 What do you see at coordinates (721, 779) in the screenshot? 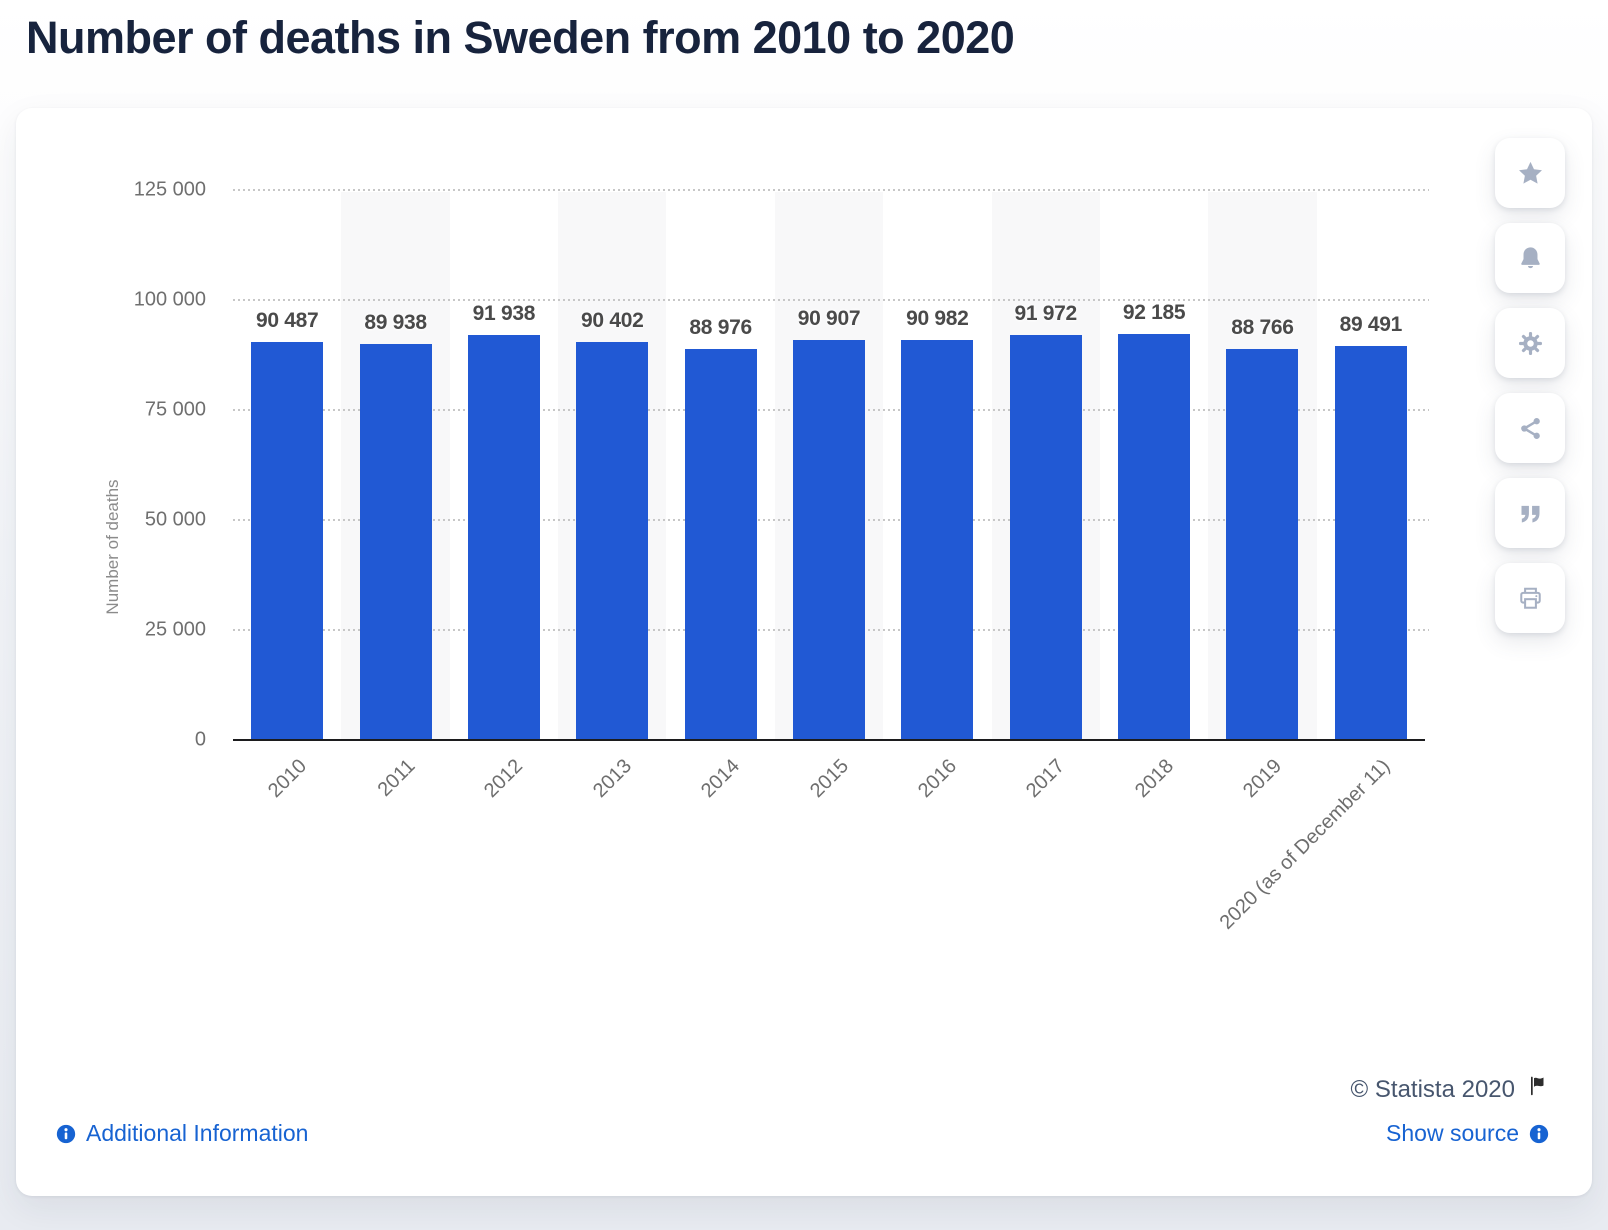
I see `x-tick-label: 2014` at bounding box center [721, 779].